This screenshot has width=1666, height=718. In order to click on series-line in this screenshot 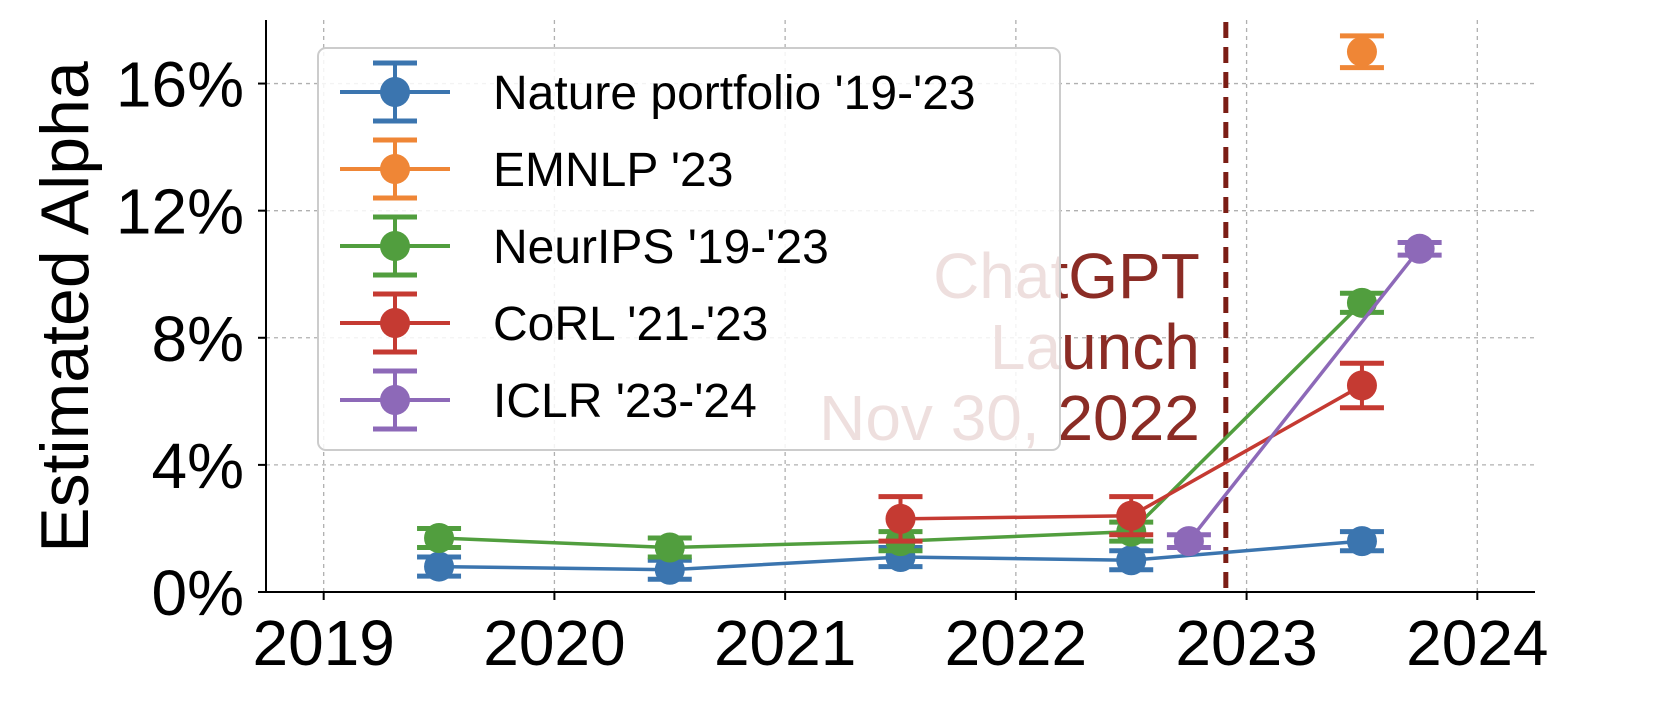, I will do `click(1304, 395)`.